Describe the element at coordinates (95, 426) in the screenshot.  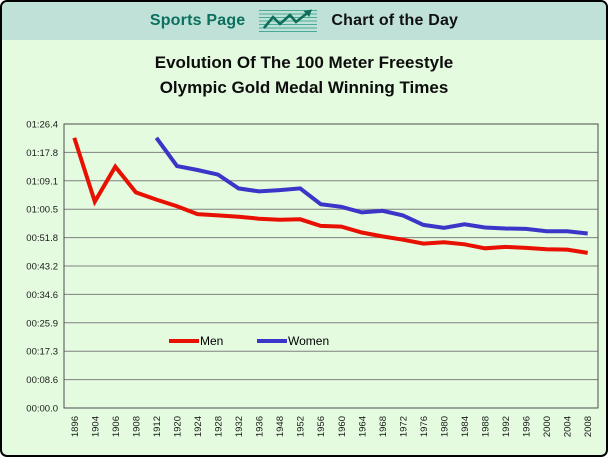
I see `x-tick-label: 1904` at that location.